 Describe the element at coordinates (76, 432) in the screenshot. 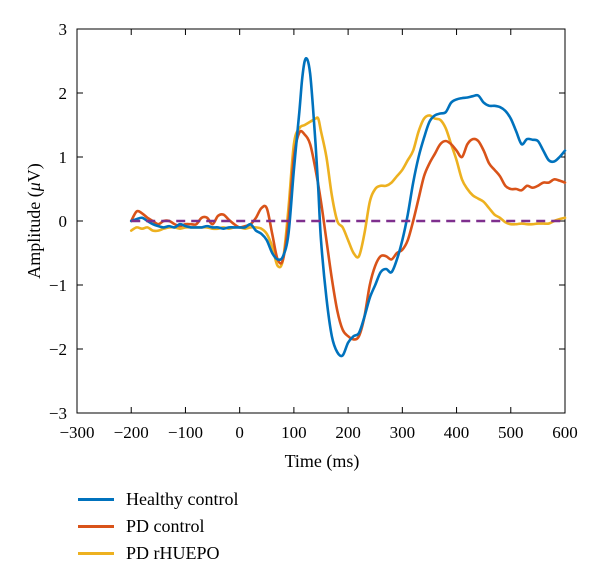

I see `x-tick-label: −300` at that location.